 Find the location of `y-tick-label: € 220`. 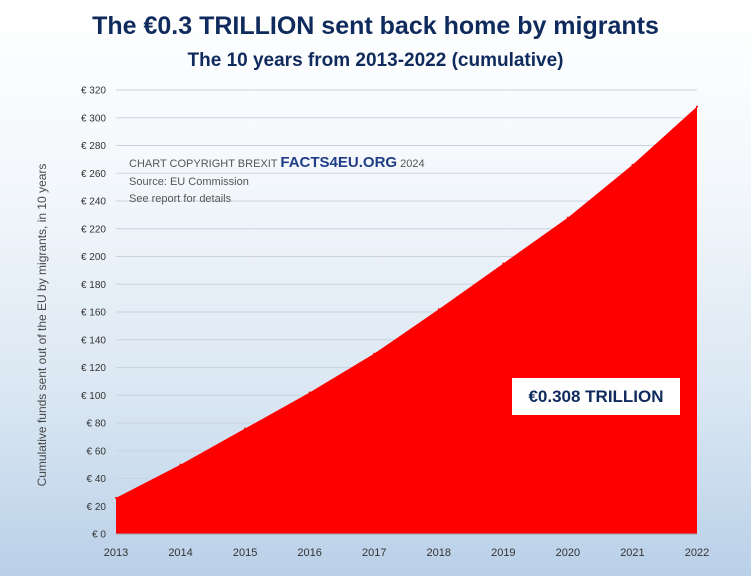

y-tick-label: € 220 is located at coordinates (93, 229).